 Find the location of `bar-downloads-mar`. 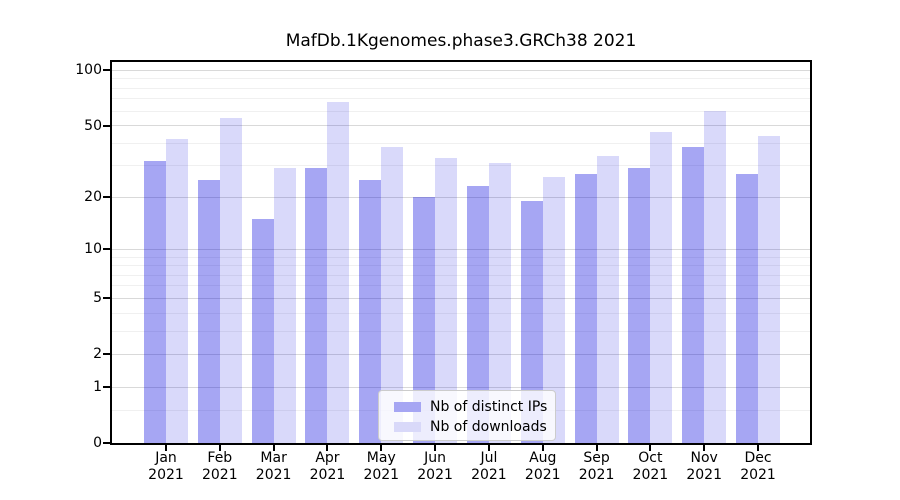

bar-downloads-mar is located at coordinates (284, 305).